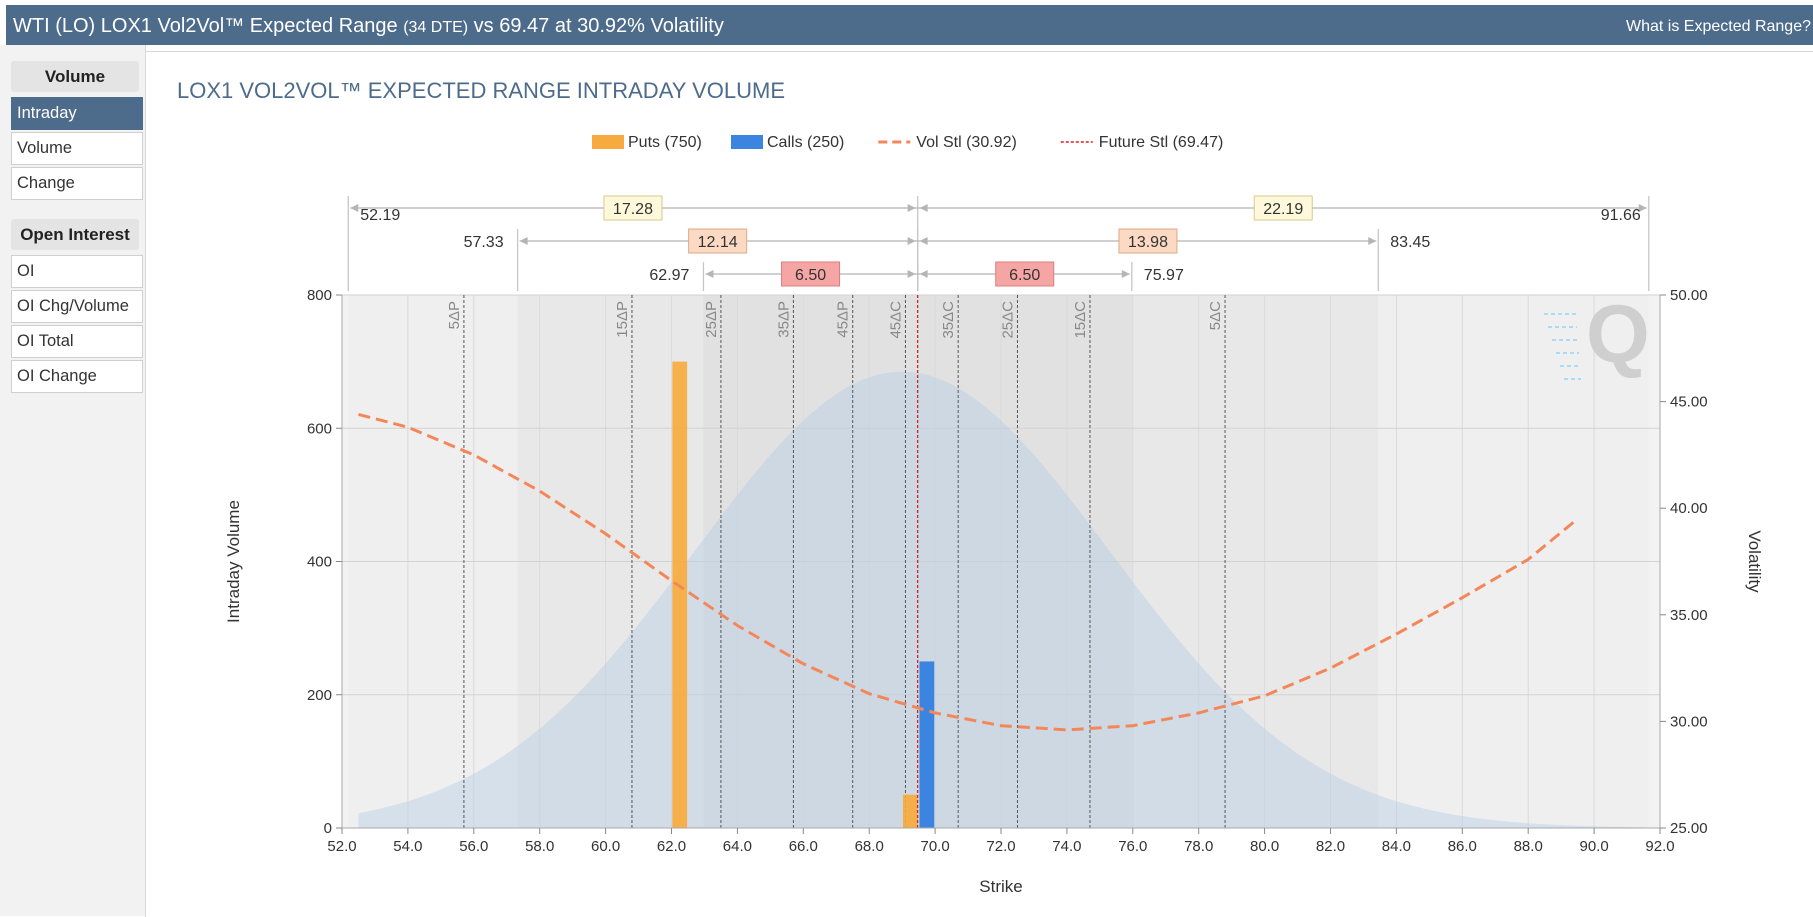 The image size is (1813, 917). I want to click on open-interest-group-header: Open Interest, so click(75, 234).